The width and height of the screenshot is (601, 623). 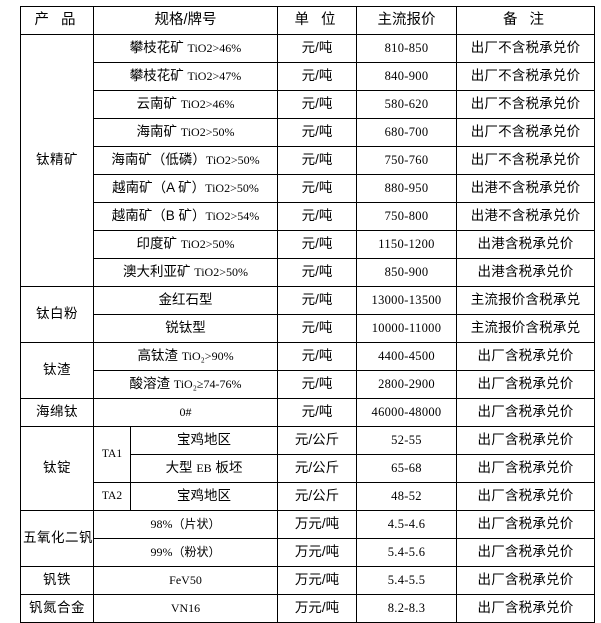 What do you see at coordinates (112, 454) in the screenshot?
I see `grade-subgroup-cell: TA1` at bounding box center [112, 454].